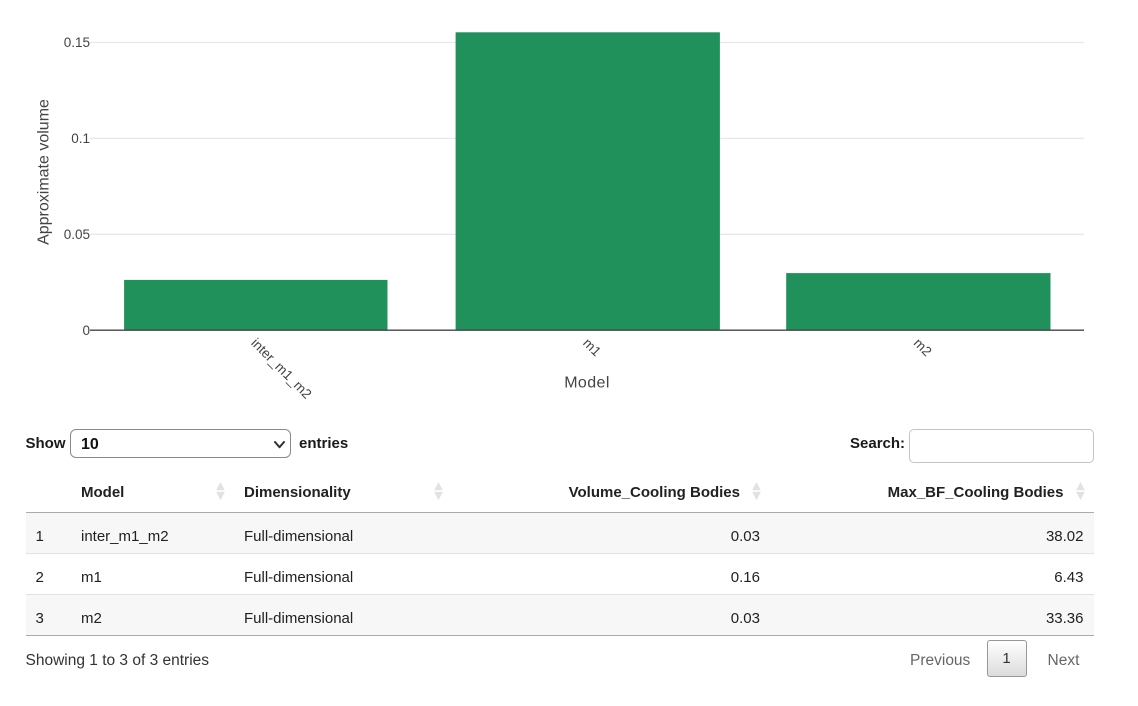 The image size is (1138, 706). I want to click on svg-text: Approximate volume, so click(43, 172).